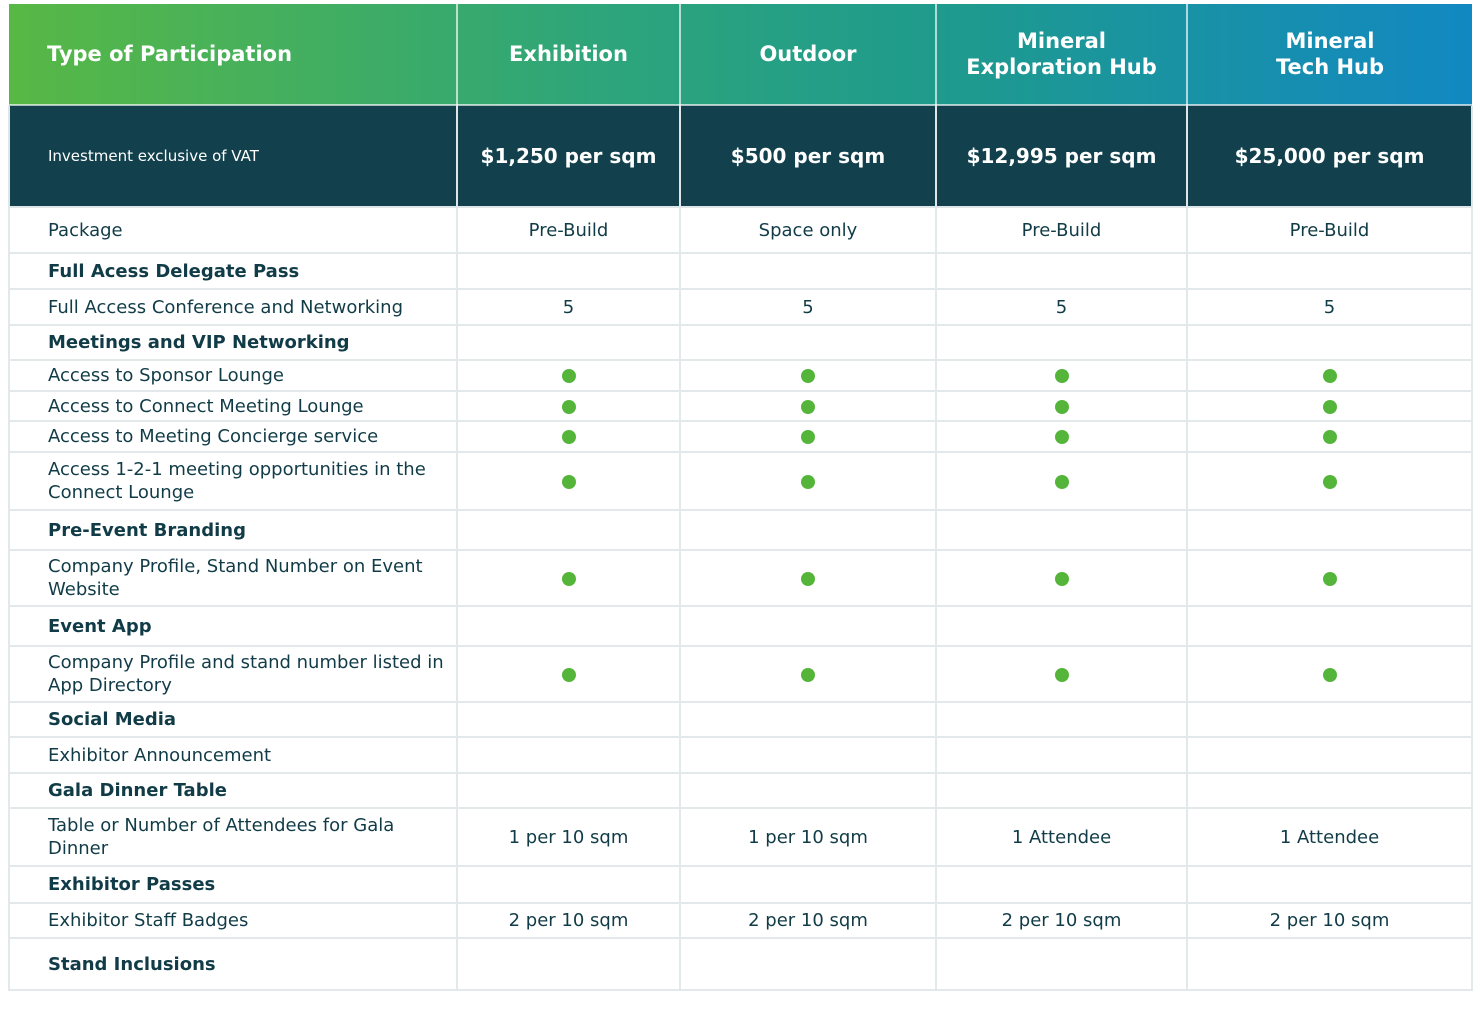 This screenshot has height=1009, width=1480. I want to click on value-cell: 5, so click(1061, 307).